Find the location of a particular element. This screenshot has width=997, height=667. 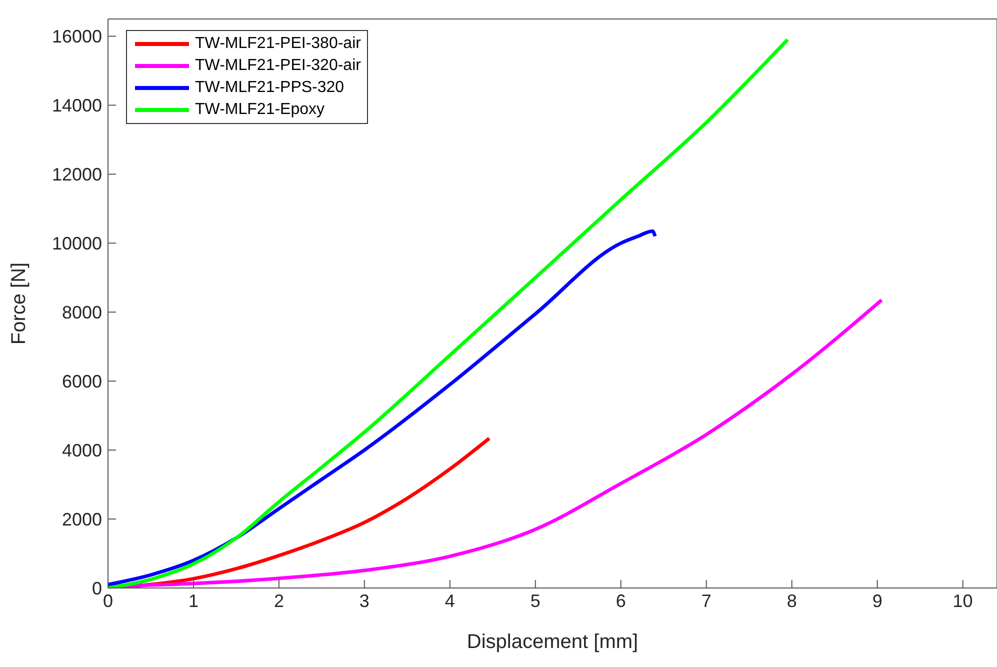

x-tick-label: 2 is located at coordinates (279, 600).